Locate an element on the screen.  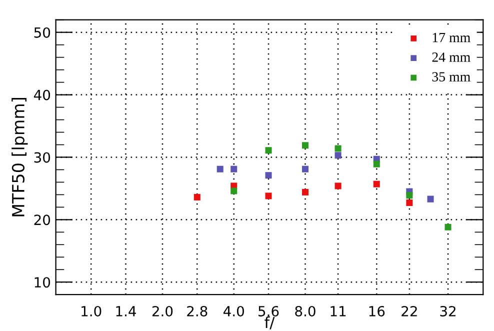
x-tick-label: 2.8 is located at coordinates (197, 311).